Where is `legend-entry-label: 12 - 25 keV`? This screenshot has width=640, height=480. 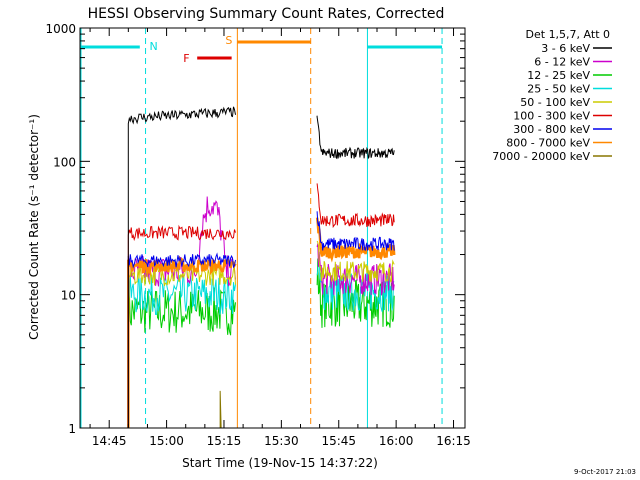
legend-entry-label: 12 - 25 keV is located at coordinates (558, 75).